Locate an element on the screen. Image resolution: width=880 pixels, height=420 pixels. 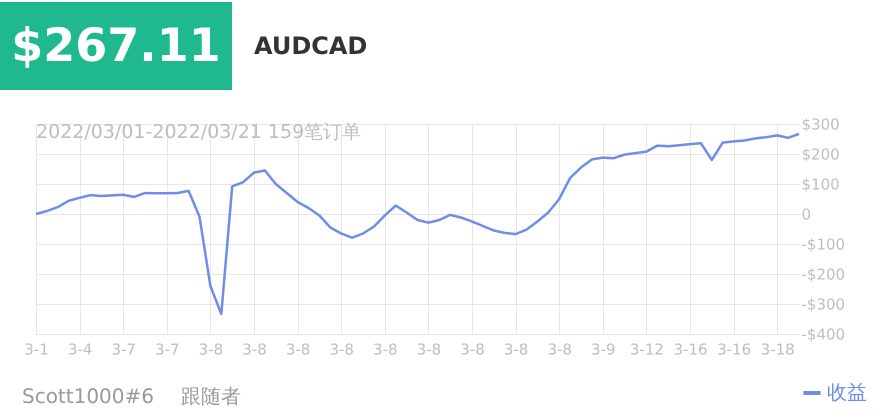
chart-subtitle: 2022/03/01-2022/03/21 159笔订单 is located at coordinates (199, 132).